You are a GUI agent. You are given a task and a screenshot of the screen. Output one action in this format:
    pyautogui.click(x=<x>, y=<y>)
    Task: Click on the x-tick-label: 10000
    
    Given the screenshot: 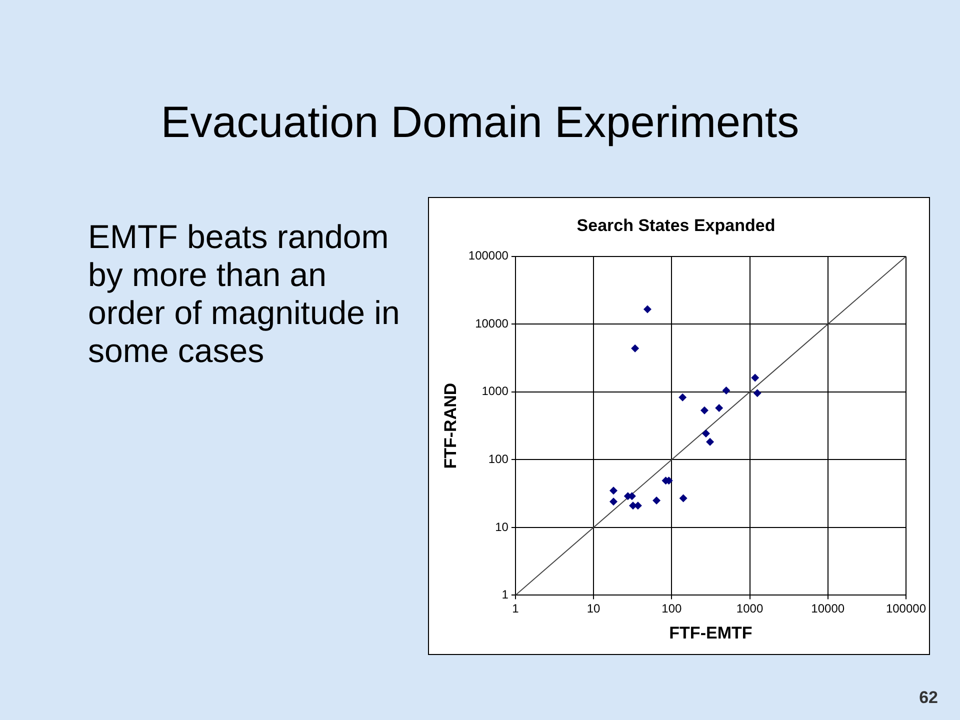 What is the action you would take?
    pyautogui.click(x=828, y=609)
    